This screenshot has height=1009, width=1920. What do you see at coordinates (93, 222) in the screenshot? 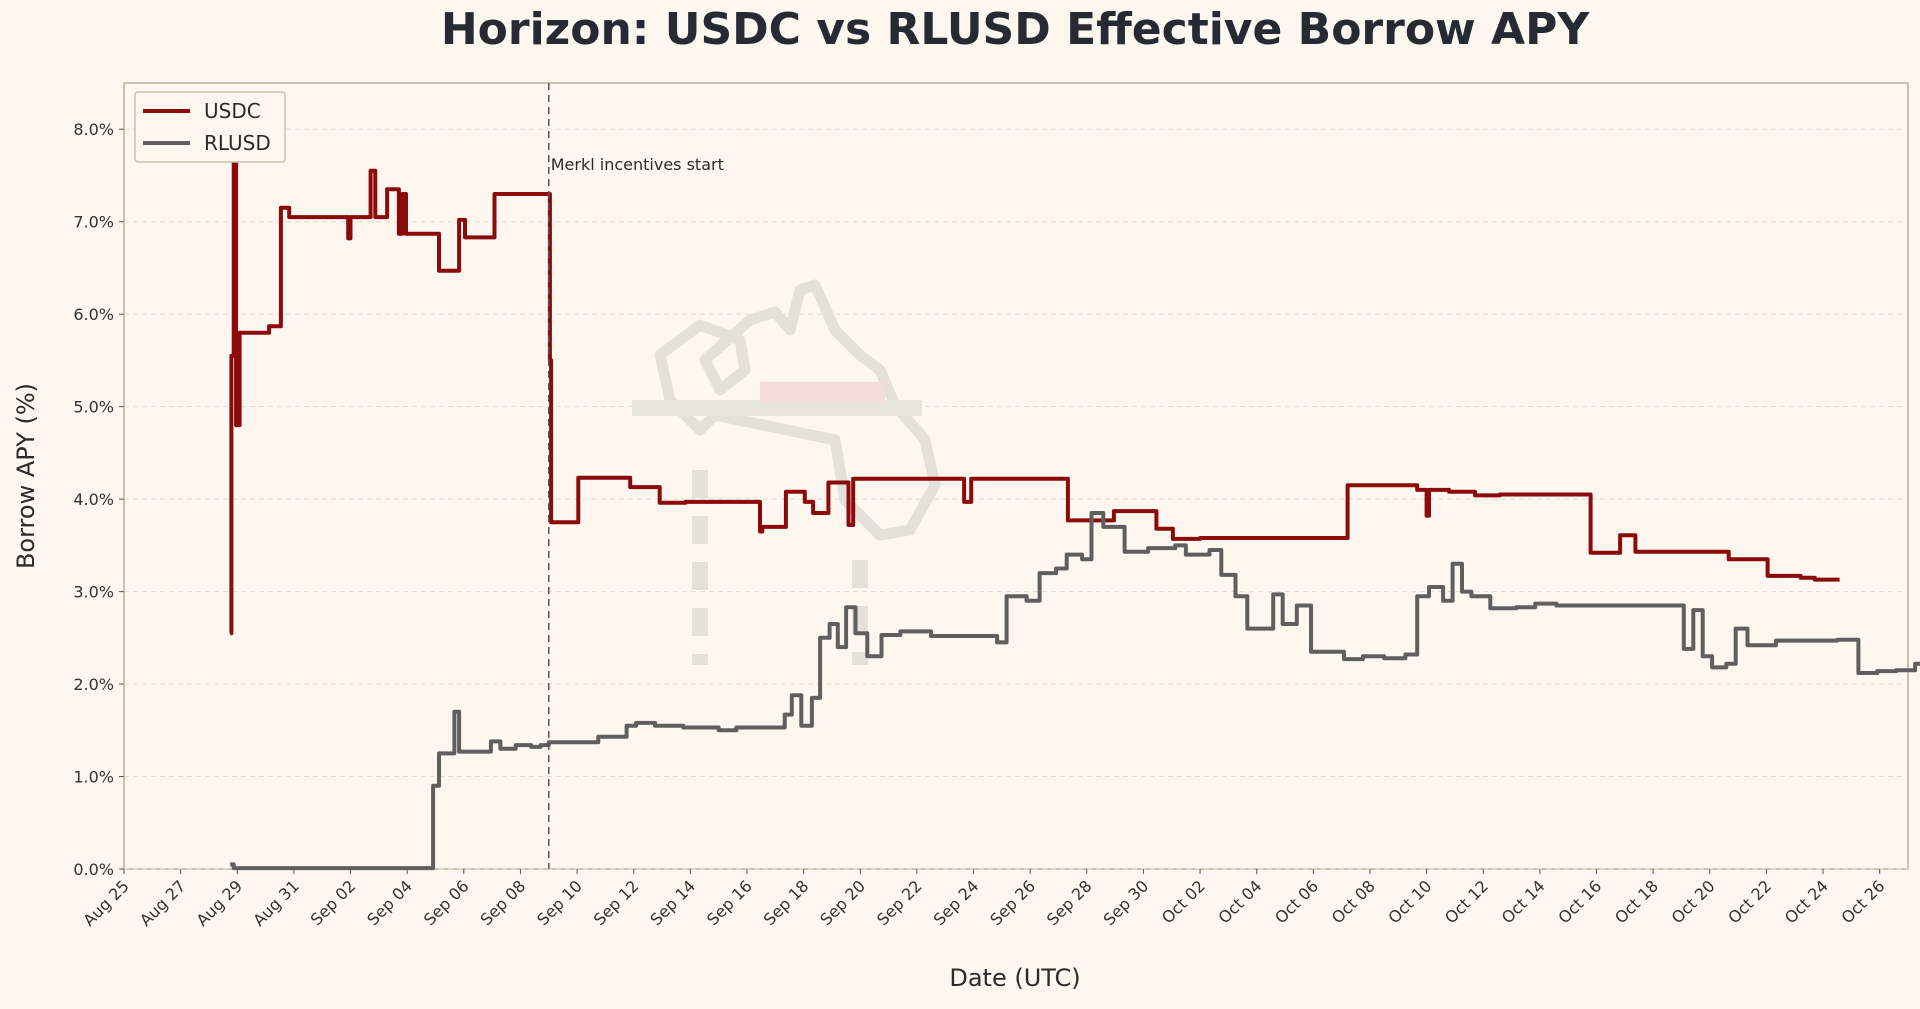
I see `y-tick-label: 7.0%` at bounding box center [93, 222].